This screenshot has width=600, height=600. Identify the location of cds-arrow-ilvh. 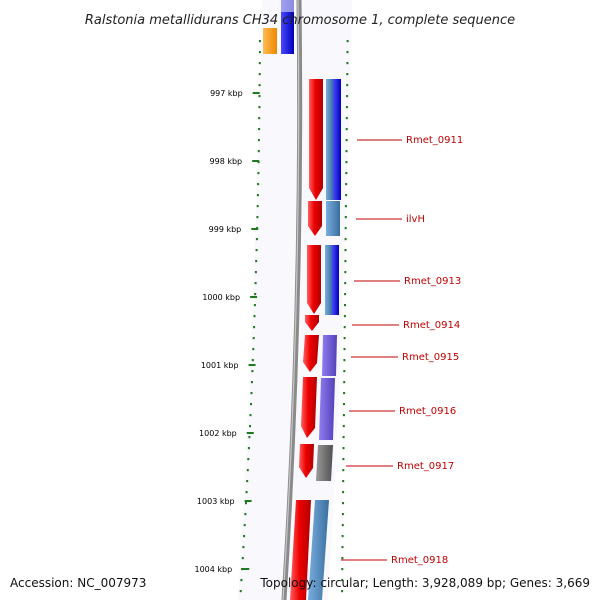
(315, 218).